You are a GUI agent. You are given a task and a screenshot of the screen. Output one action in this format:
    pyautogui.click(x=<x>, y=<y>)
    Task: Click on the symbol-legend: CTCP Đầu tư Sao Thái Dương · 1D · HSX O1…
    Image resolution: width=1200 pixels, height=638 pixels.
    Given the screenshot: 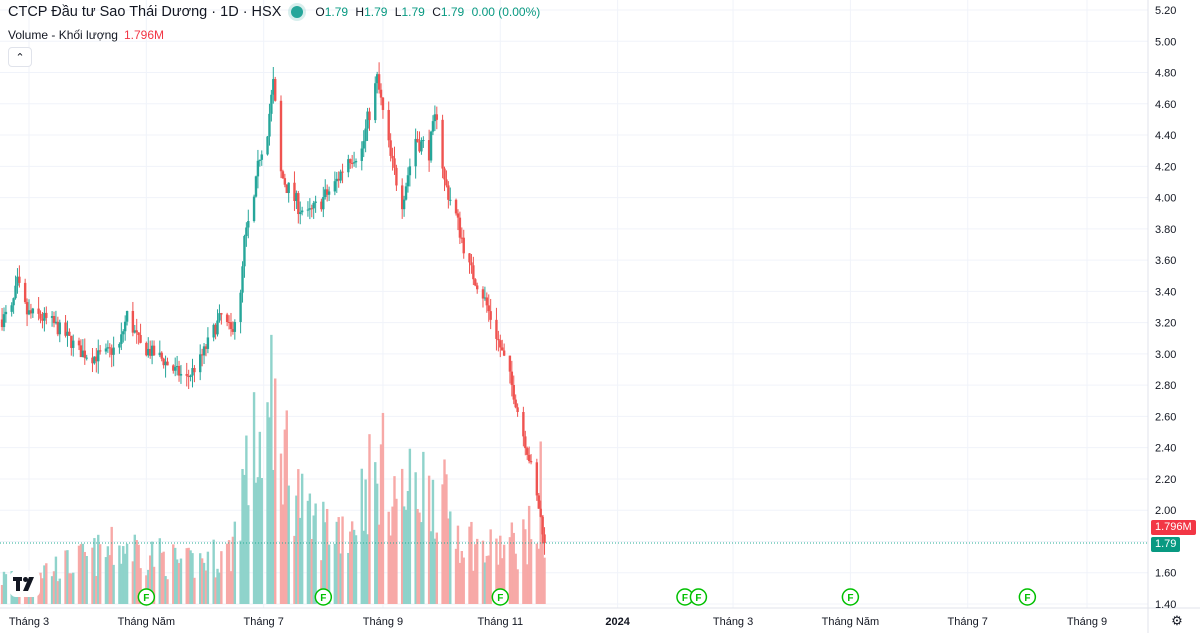 What is the action you would take?
    pyautogui.click(x=276, y=12)
    